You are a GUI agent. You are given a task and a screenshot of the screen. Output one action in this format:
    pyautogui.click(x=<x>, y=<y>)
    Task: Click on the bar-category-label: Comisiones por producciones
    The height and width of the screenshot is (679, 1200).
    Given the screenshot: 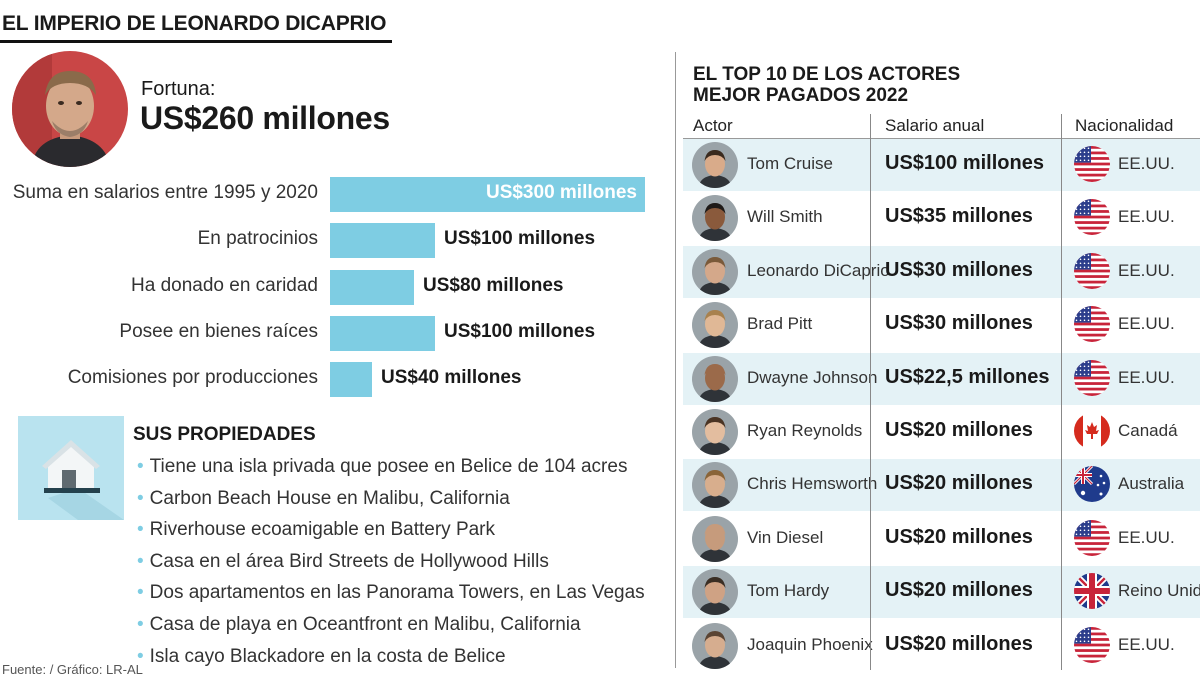 What is the action you would take?
    pyautogui.click(x=192, y=378)
    